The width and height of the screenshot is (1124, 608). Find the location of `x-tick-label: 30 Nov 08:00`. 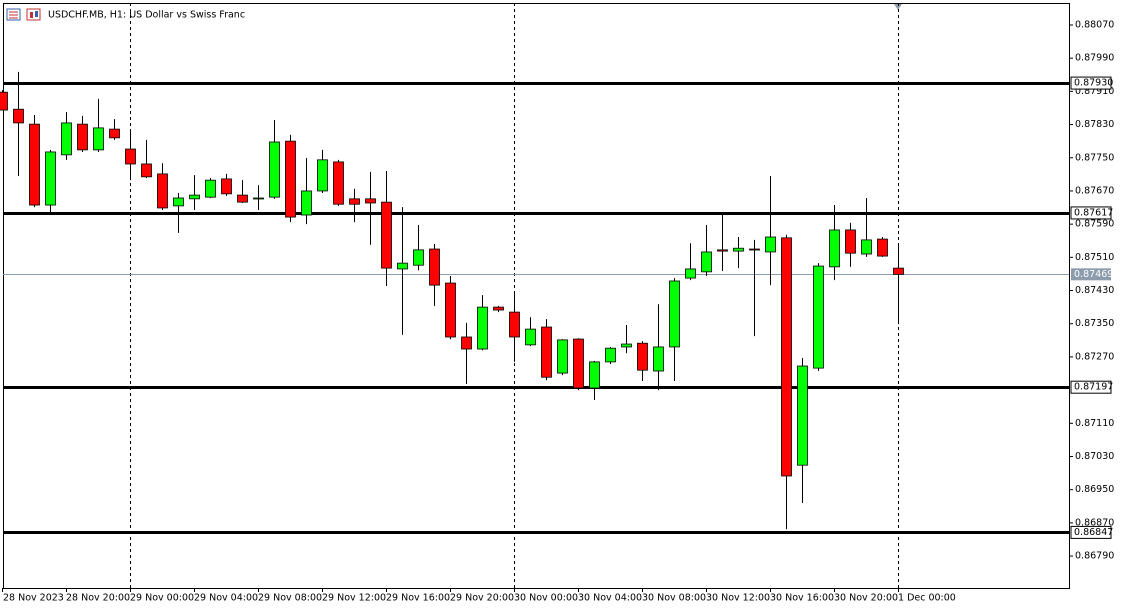

x-tick-label: 30 Nov 08:00 is located at coordinates (674, 598).